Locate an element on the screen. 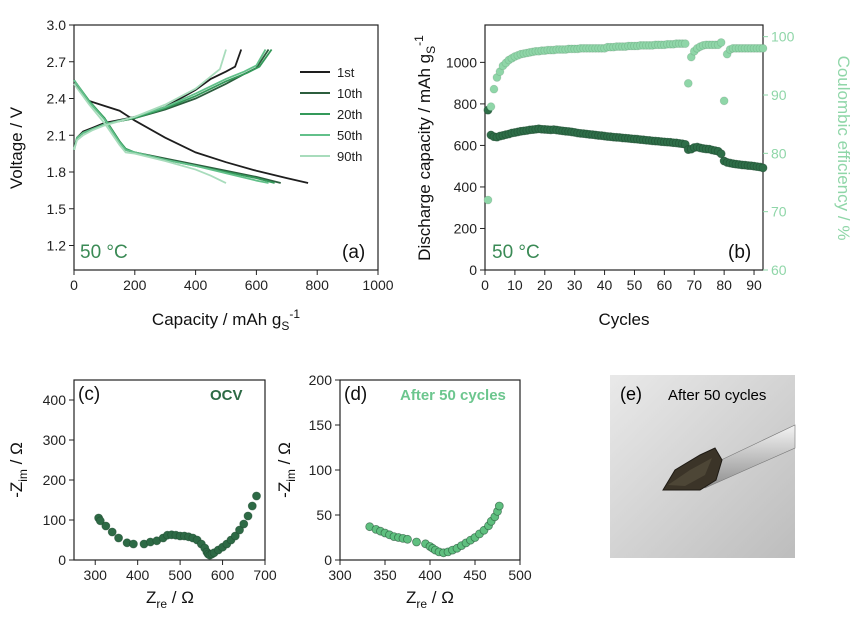  x-tick-label: 40 is located at coordinates (605, 285).